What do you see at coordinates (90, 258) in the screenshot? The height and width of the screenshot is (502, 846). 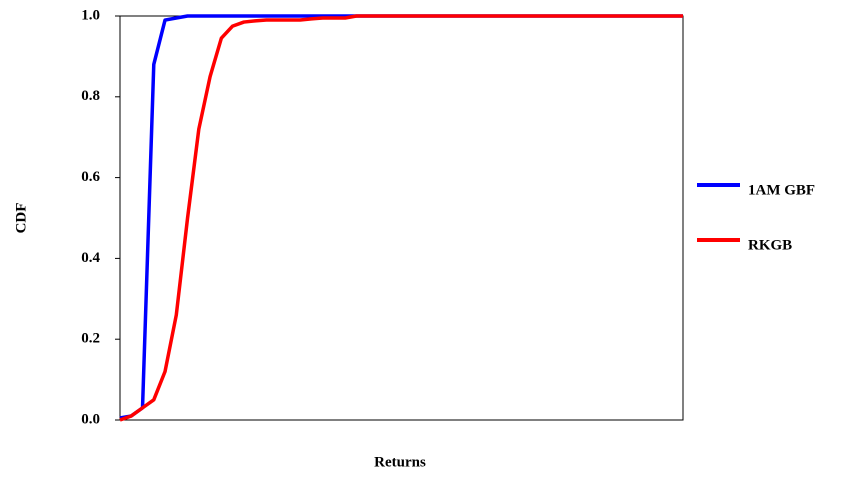 I see `y-tick-label: 0.4` at bounding box center [90, 258].